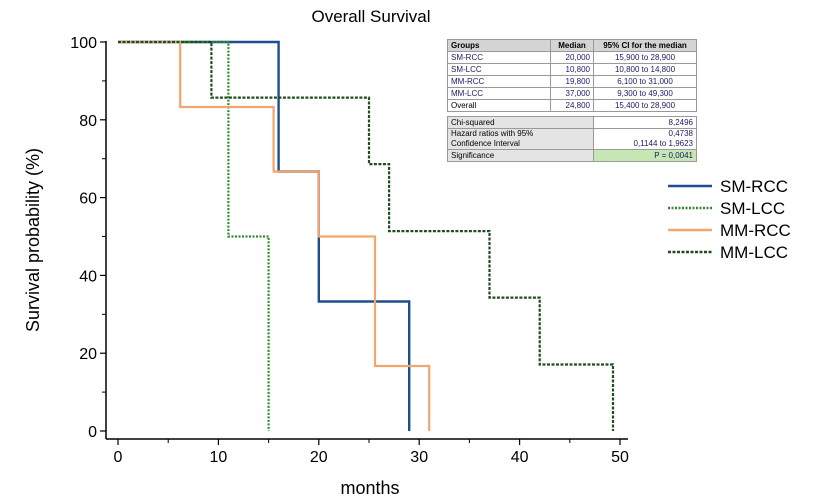 The width and height of the screenshot is (816, 504). What do you see at coordinates (369, 488) in the screenshot?
I see `x-axis-label: months` at bounding box center [369, 488].